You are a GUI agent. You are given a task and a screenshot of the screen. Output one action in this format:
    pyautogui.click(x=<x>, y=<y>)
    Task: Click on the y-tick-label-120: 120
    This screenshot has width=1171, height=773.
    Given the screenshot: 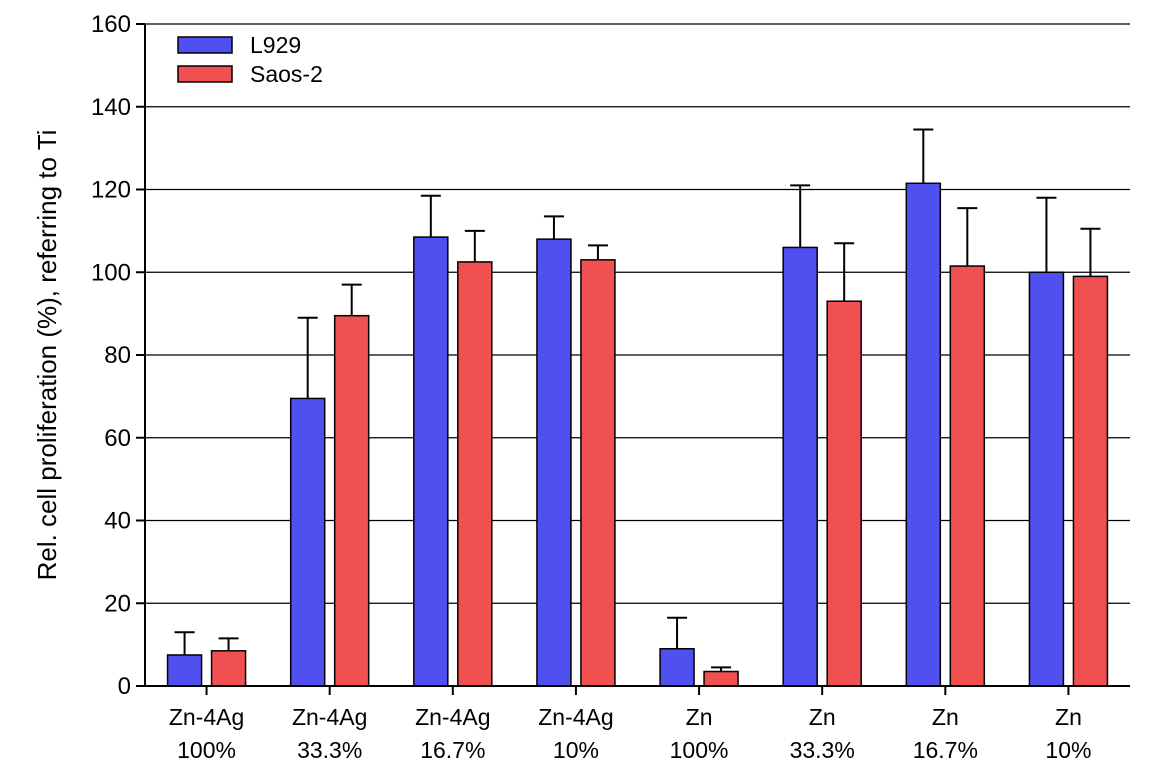 What is the action you would take?
    pyautogui.click(x=111, y=190)
    